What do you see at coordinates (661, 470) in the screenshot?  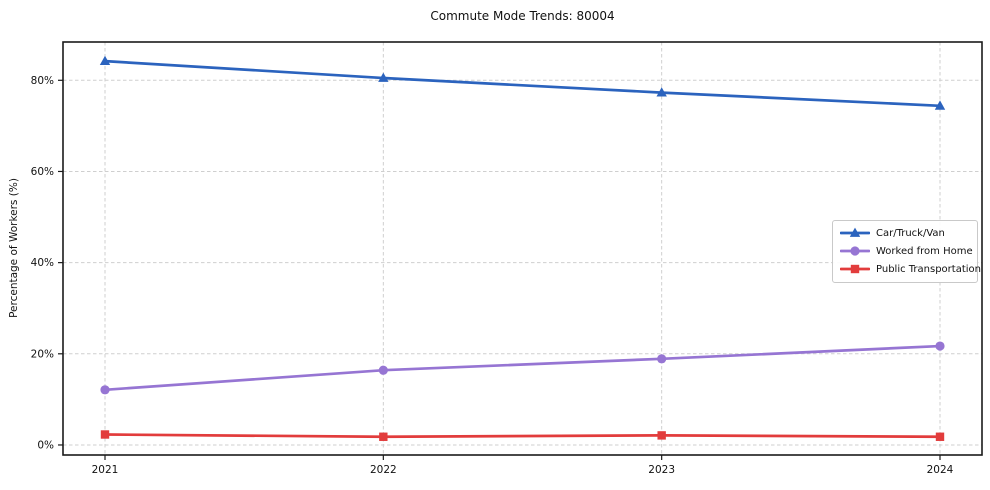 I see `x-tick-label: 2023` at bounding box center [661, 470].